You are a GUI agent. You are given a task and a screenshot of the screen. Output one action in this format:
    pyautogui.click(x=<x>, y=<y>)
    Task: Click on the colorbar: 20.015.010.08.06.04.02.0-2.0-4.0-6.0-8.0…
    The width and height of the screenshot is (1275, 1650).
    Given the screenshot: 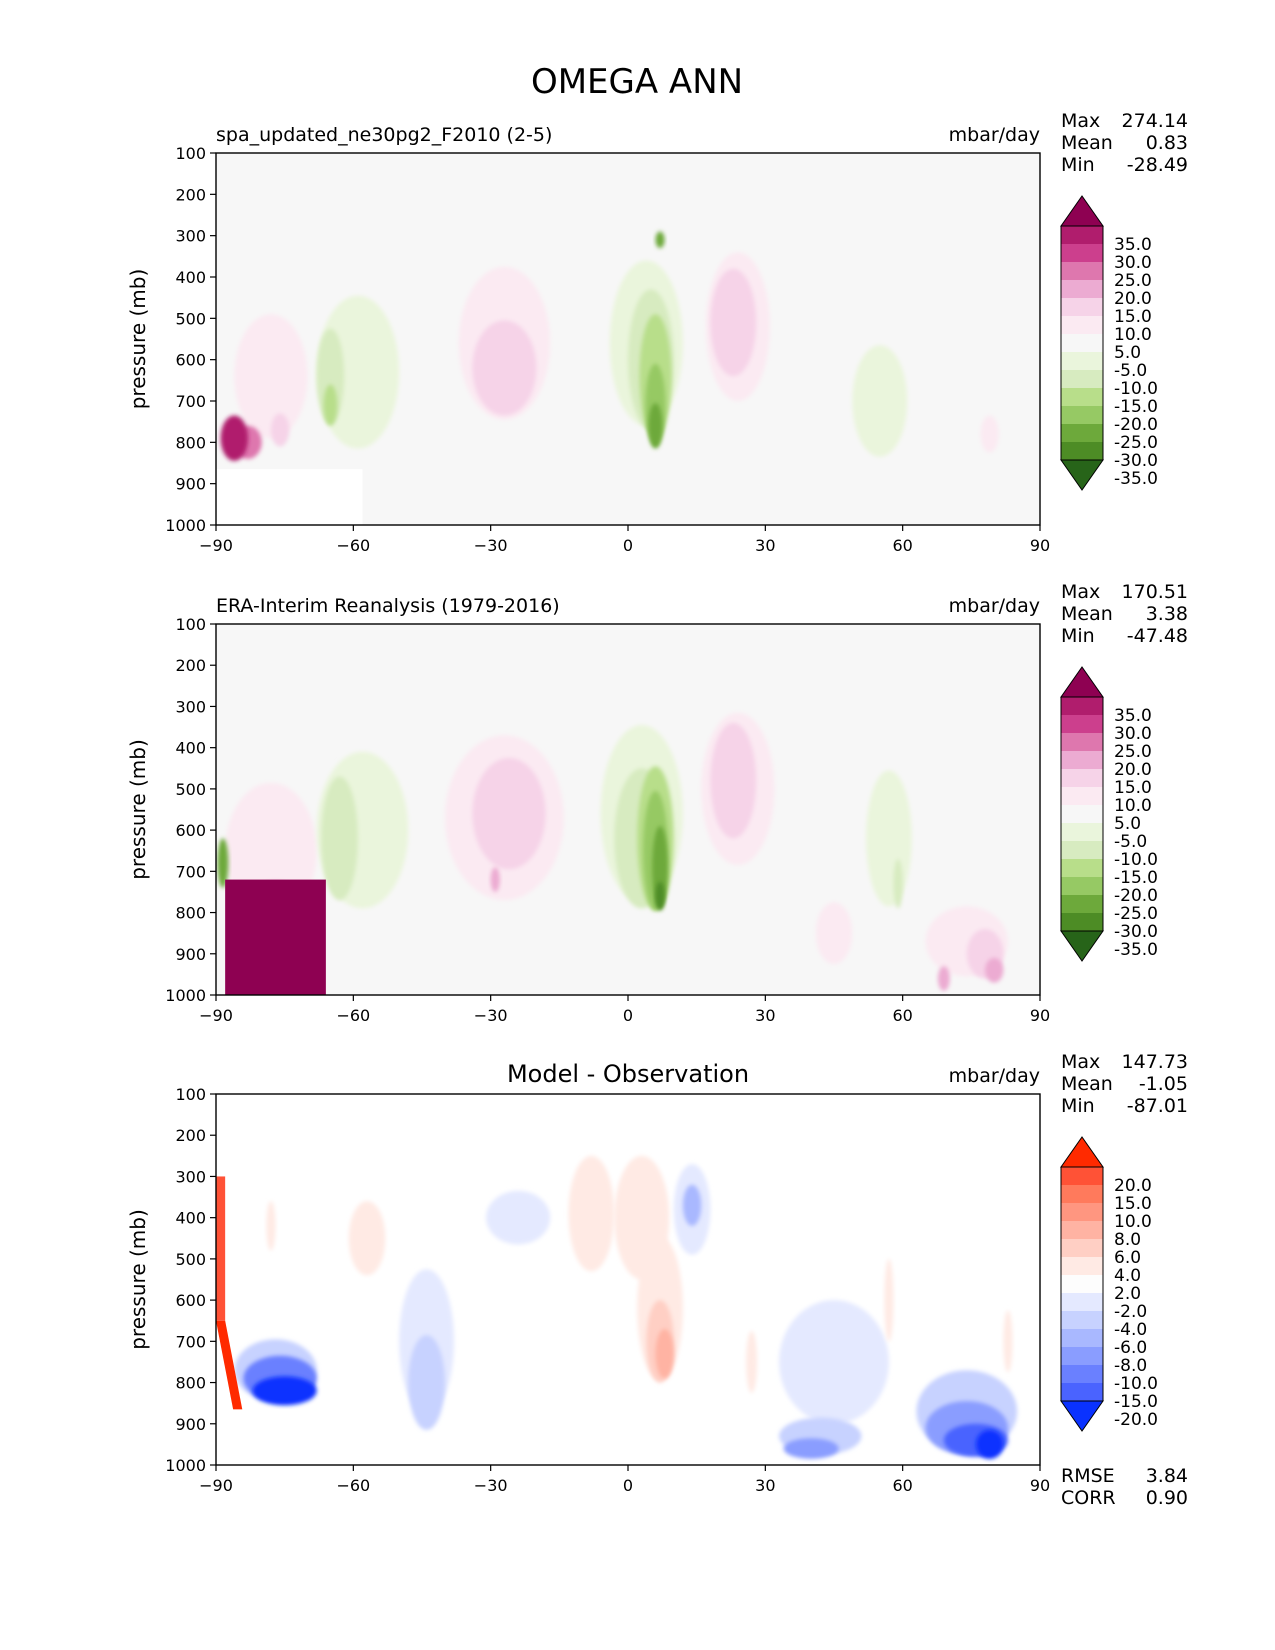 What is the action you would take?
    pyautogui.click(x=1109, y=1284)
    